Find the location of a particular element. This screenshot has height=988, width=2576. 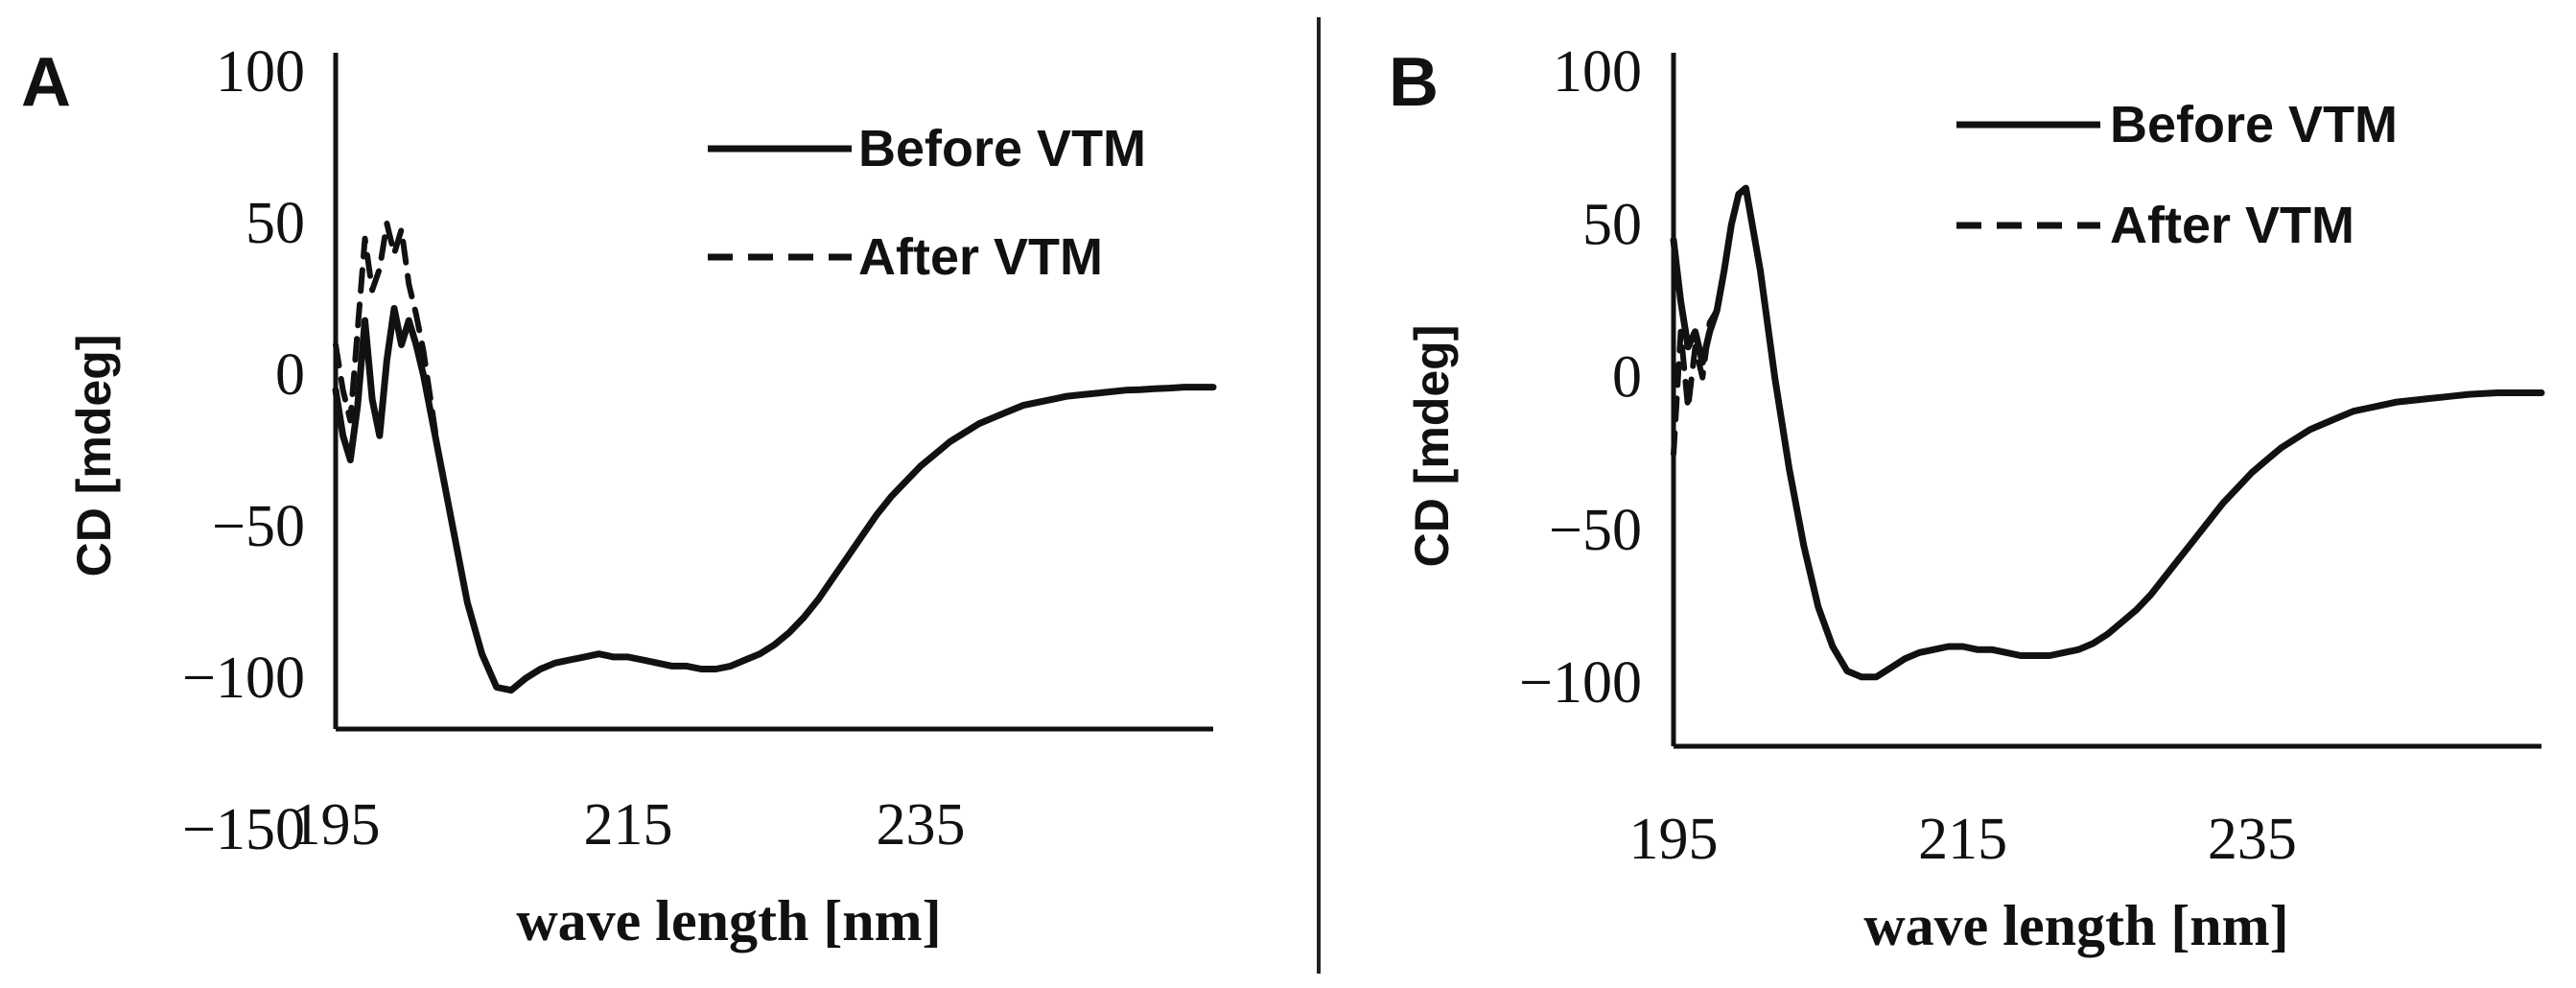

panel-label: B is located at coordinates (1414, 82).